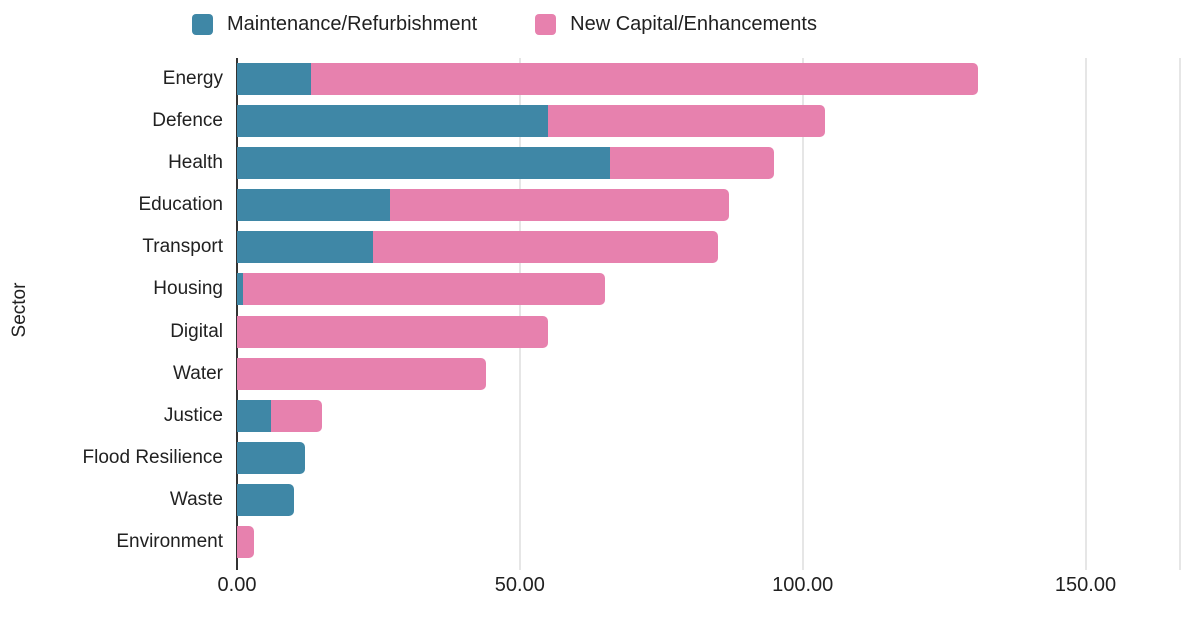 This screenshot has width=1200, height=628. Describe the element at coordinates (546, 24) in the screenshot. I see `legend-swatch-new-capital-icon` at that location.